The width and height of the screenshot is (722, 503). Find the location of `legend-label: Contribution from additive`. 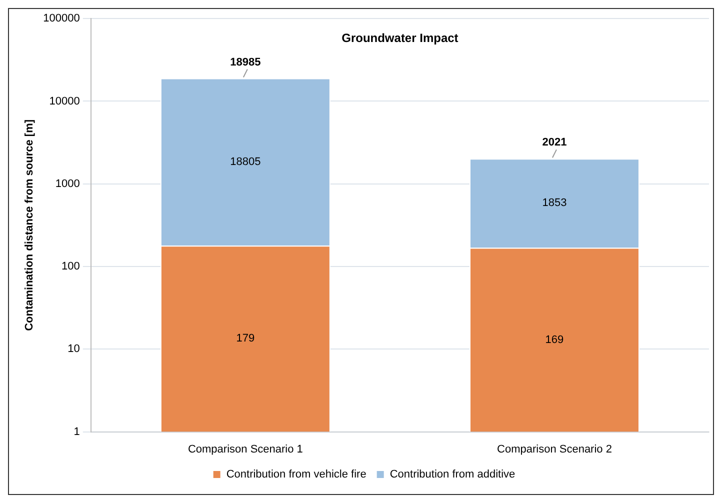

legend-label: Contribution from additive is located at coordinates (453, 474).